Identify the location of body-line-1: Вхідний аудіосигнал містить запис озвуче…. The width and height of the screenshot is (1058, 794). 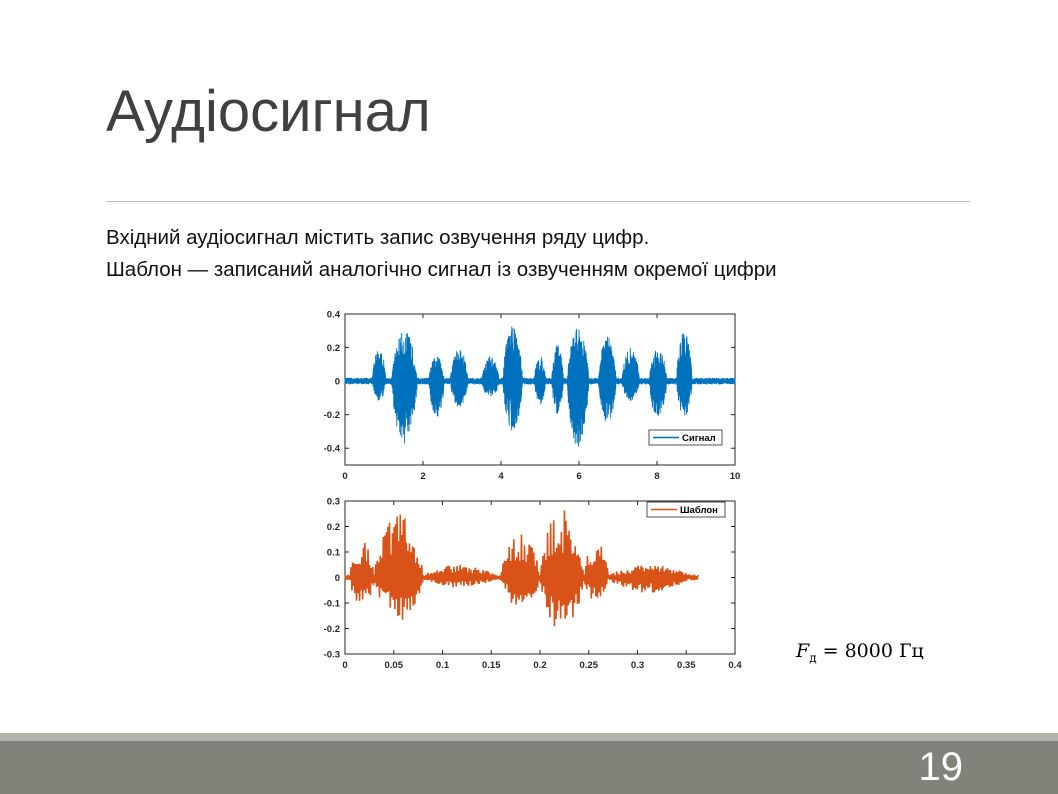
(378, 237).